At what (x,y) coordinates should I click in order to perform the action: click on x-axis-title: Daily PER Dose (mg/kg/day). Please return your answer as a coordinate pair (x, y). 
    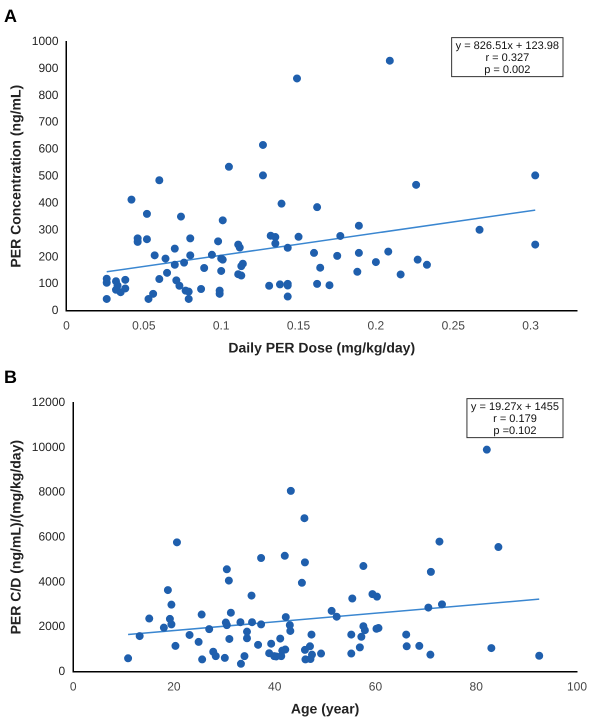
    Looking at the image, I should click on (322, 347).